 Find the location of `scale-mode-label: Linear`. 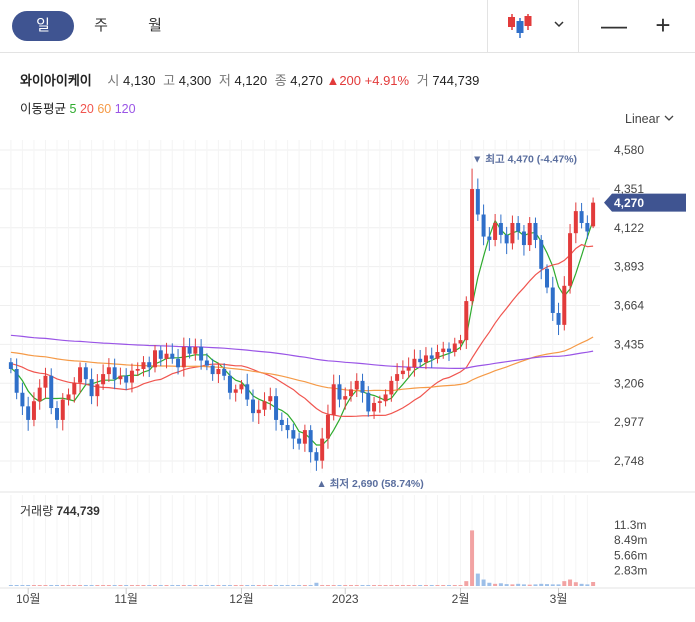

scale-mode-label: Linear is located at coordinates (642, 119).